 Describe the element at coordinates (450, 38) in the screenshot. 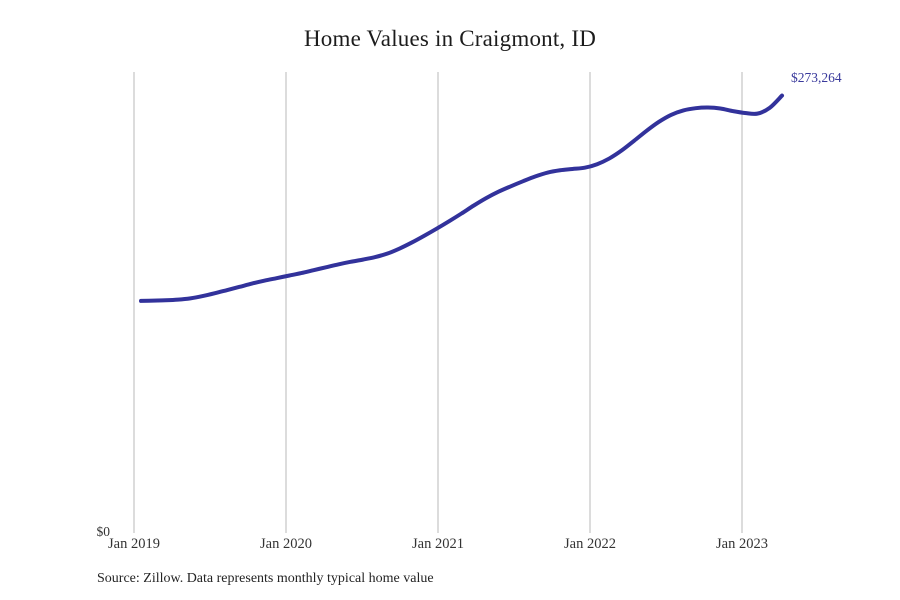

I see `page-title: Home Values in Craigmont, ID` at that location.